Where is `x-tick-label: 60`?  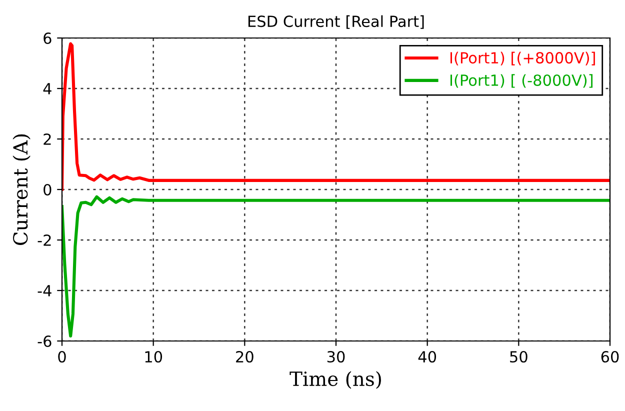
x-tick-label: 60 is located at coordinates (610, 356).